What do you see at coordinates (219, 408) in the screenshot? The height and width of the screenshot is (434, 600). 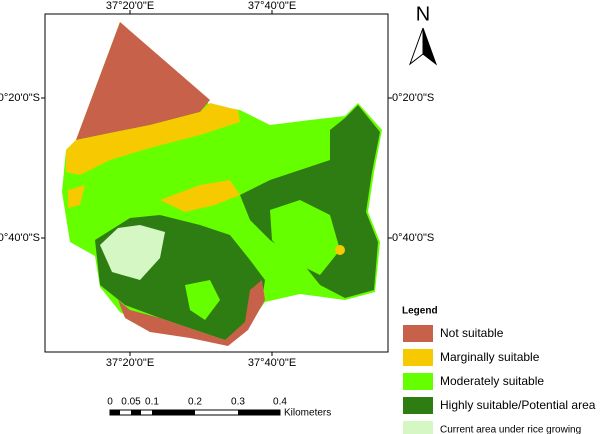 I see `scale-bar: Kilometers 0 0.05 0.1 0.2 0.3 0.4` at bounding box center [219, 408].